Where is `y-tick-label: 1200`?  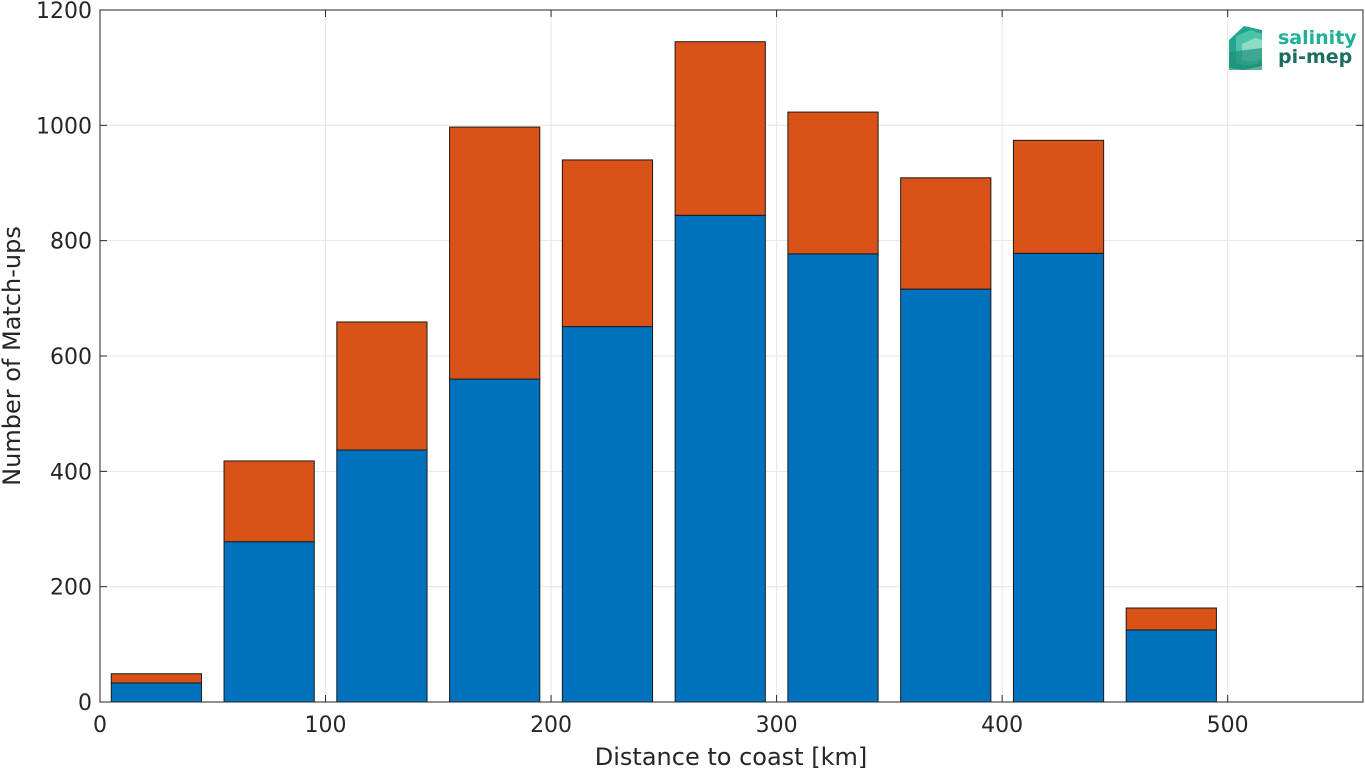 y-tick-label: 1200 is located at coordinates (64, 12).